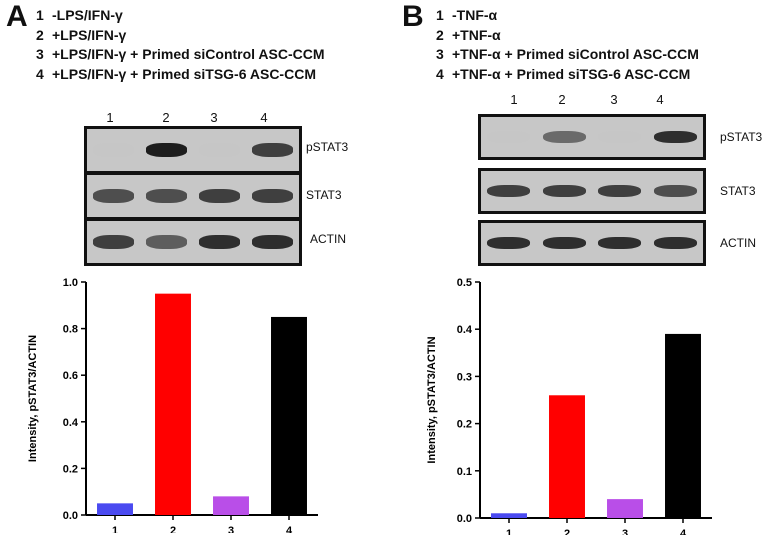 This screenshot has width=778, height=535. I want to click on y-tick-label: 0.8, so click(70, 330).